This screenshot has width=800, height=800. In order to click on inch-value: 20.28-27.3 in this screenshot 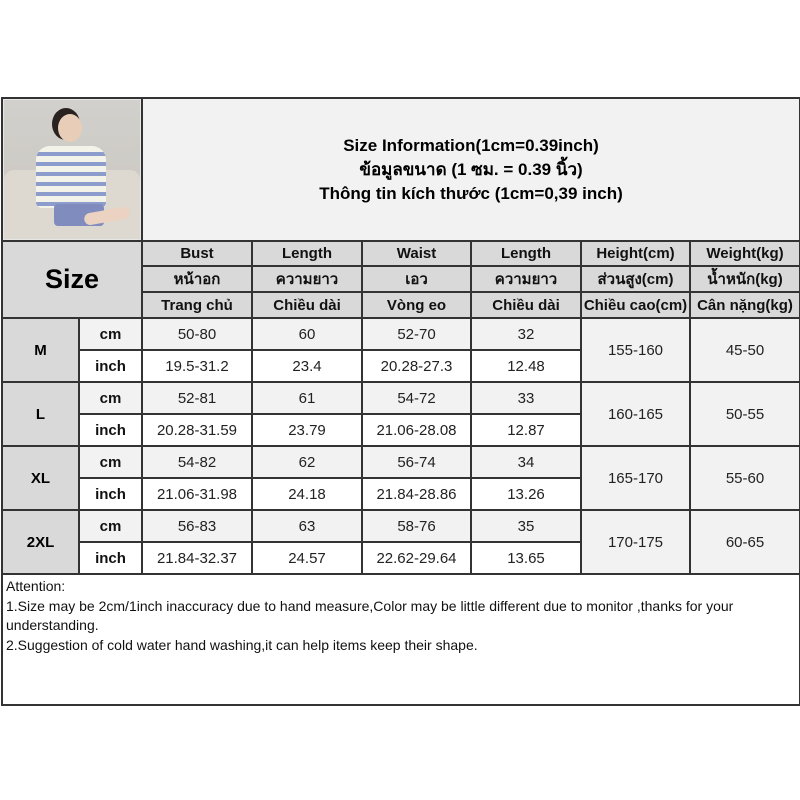, I will do `click(416, 366)`.